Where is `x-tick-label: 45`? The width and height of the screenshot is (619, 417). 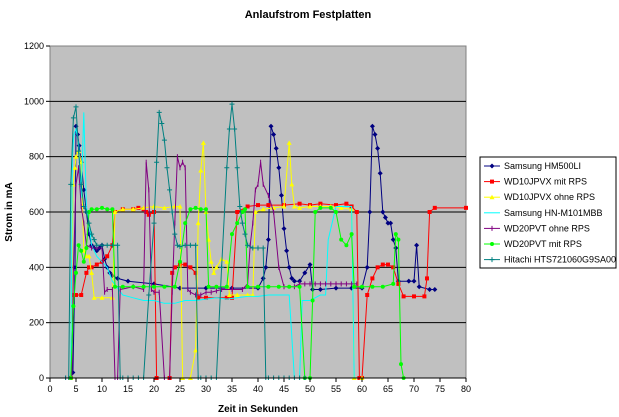
x-tick-label: 45 is located at coordinates (284, 389).